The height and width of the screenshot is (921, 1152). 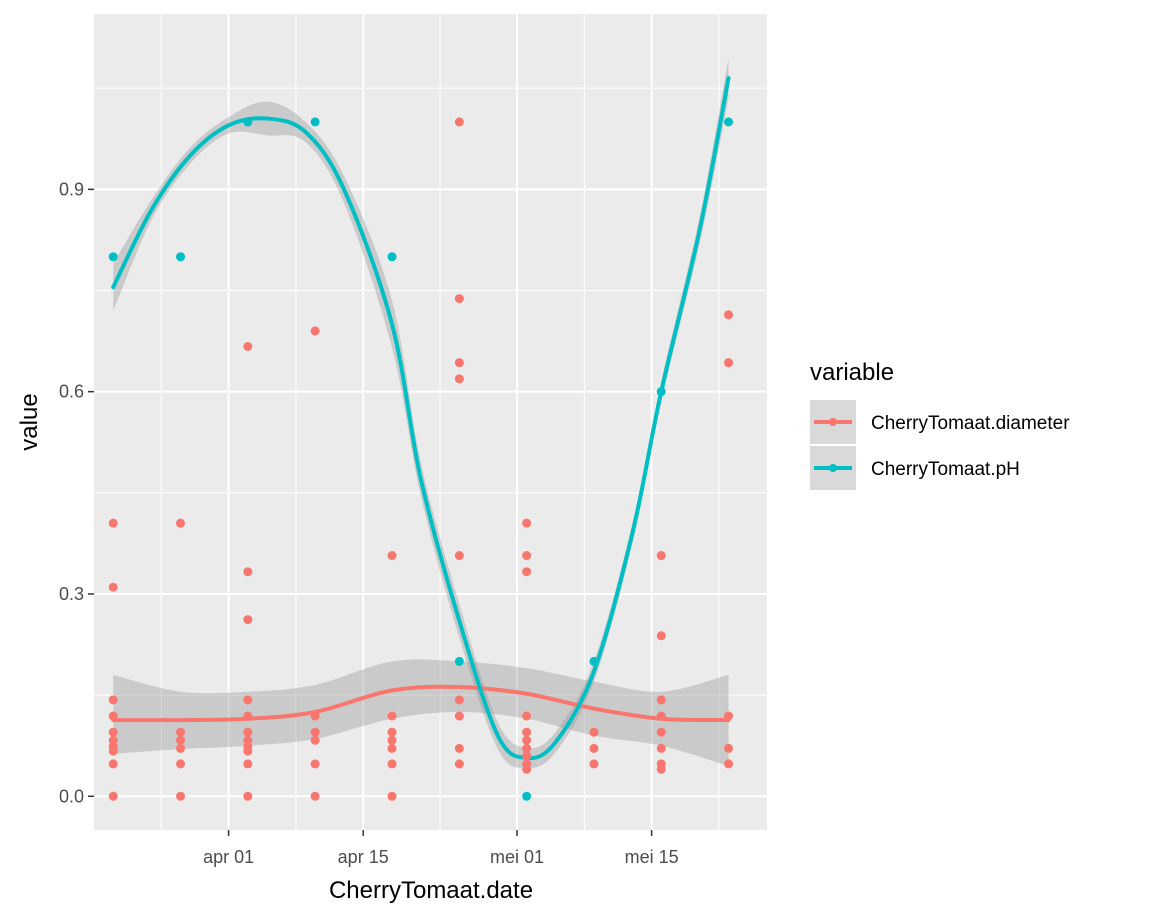 I want to click on legend-title: variable, so click(x=852, y=372).